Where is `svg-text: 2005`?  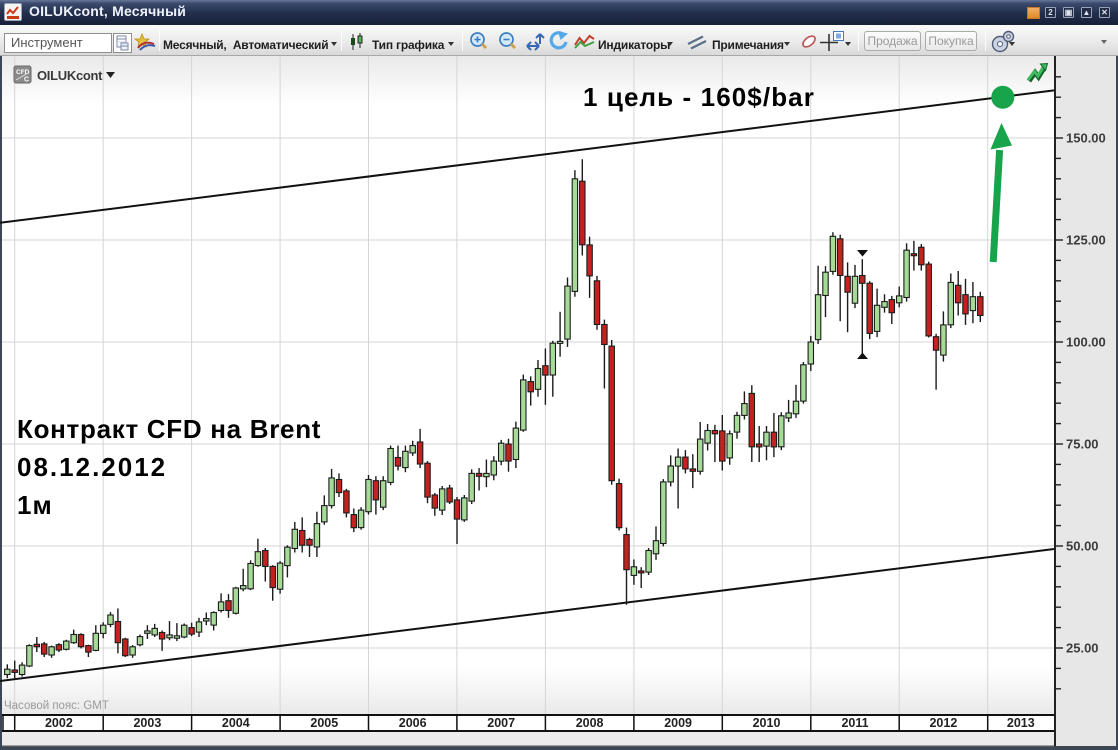
svg-text: 2005 is located at coordinates (324, 723).